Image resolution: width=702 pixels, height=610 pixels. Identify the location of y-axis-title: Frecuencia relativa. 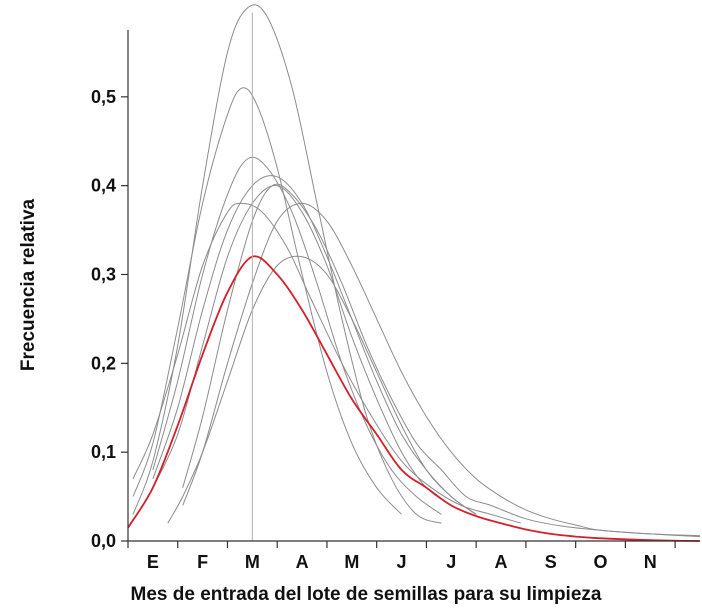
(28, 284).